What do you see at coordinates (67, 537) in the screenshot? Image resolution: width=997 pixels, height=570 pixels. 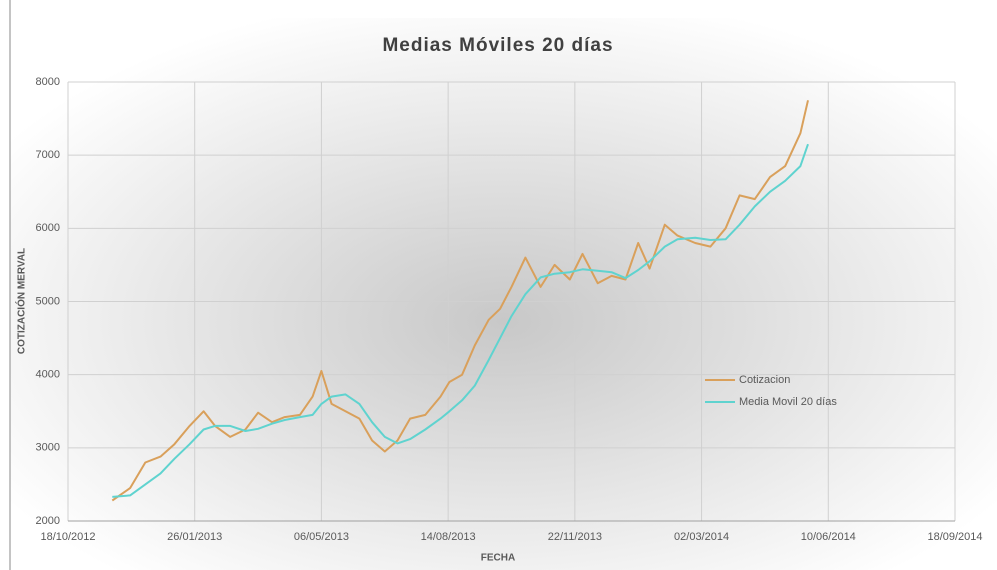 I see `x-tick-label: 18/10/2012` at bounding box center [67, 537].